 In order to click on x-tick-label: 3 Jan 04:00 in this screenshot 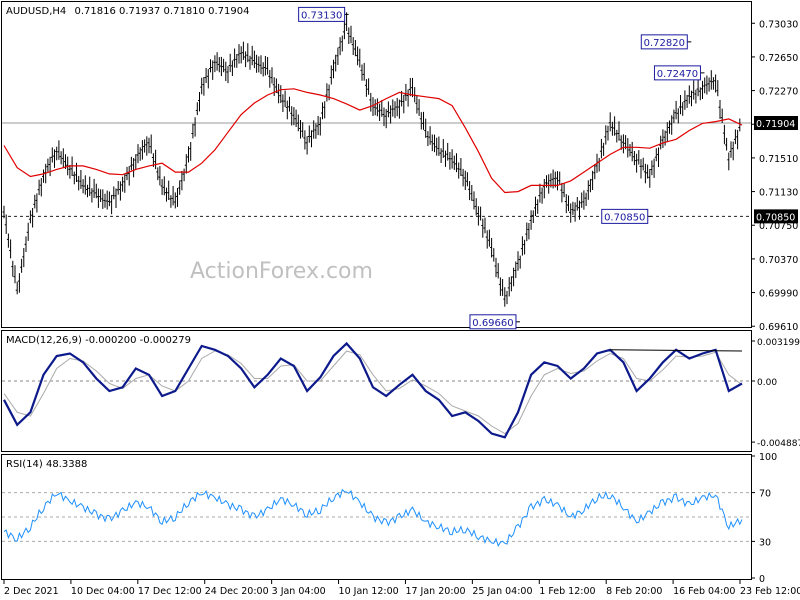, I will do `click(299, 591)`.